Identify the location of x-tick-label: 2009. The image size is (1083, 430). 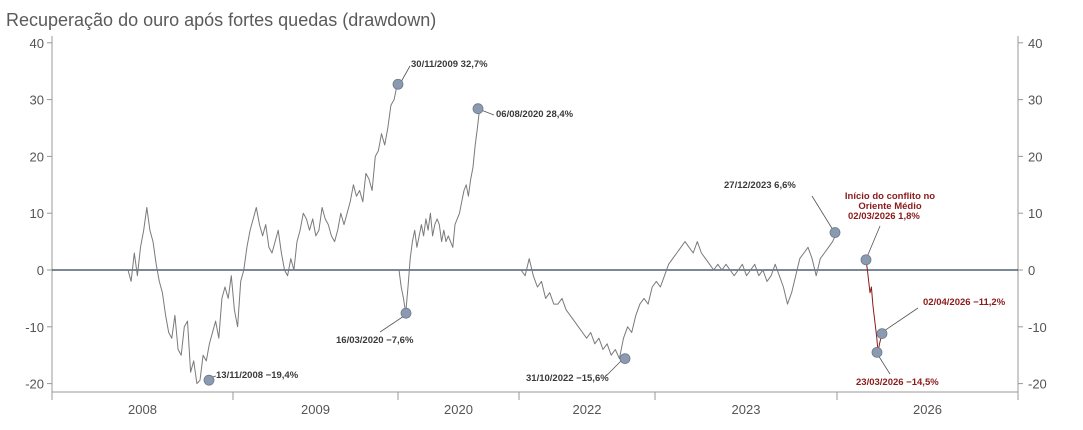
(315, 409).